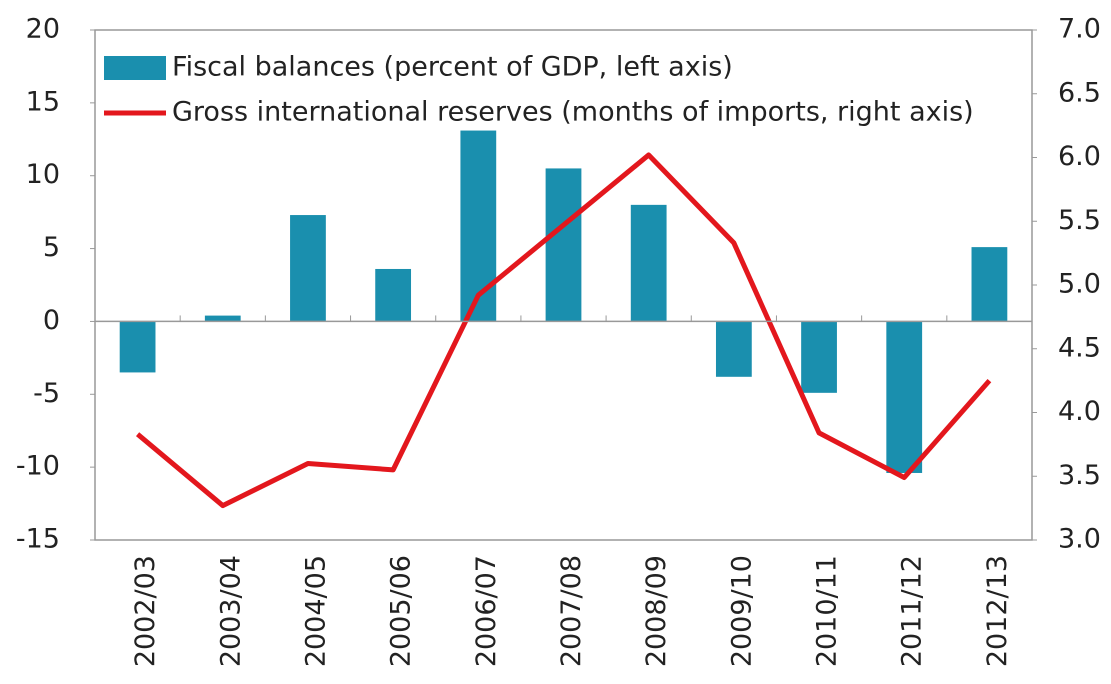 The width and height of the screenshot is (1111, 684). Describe the element at coordinates (43, 29) in the screenshot. I see `y-tick-label: 20` at that location.